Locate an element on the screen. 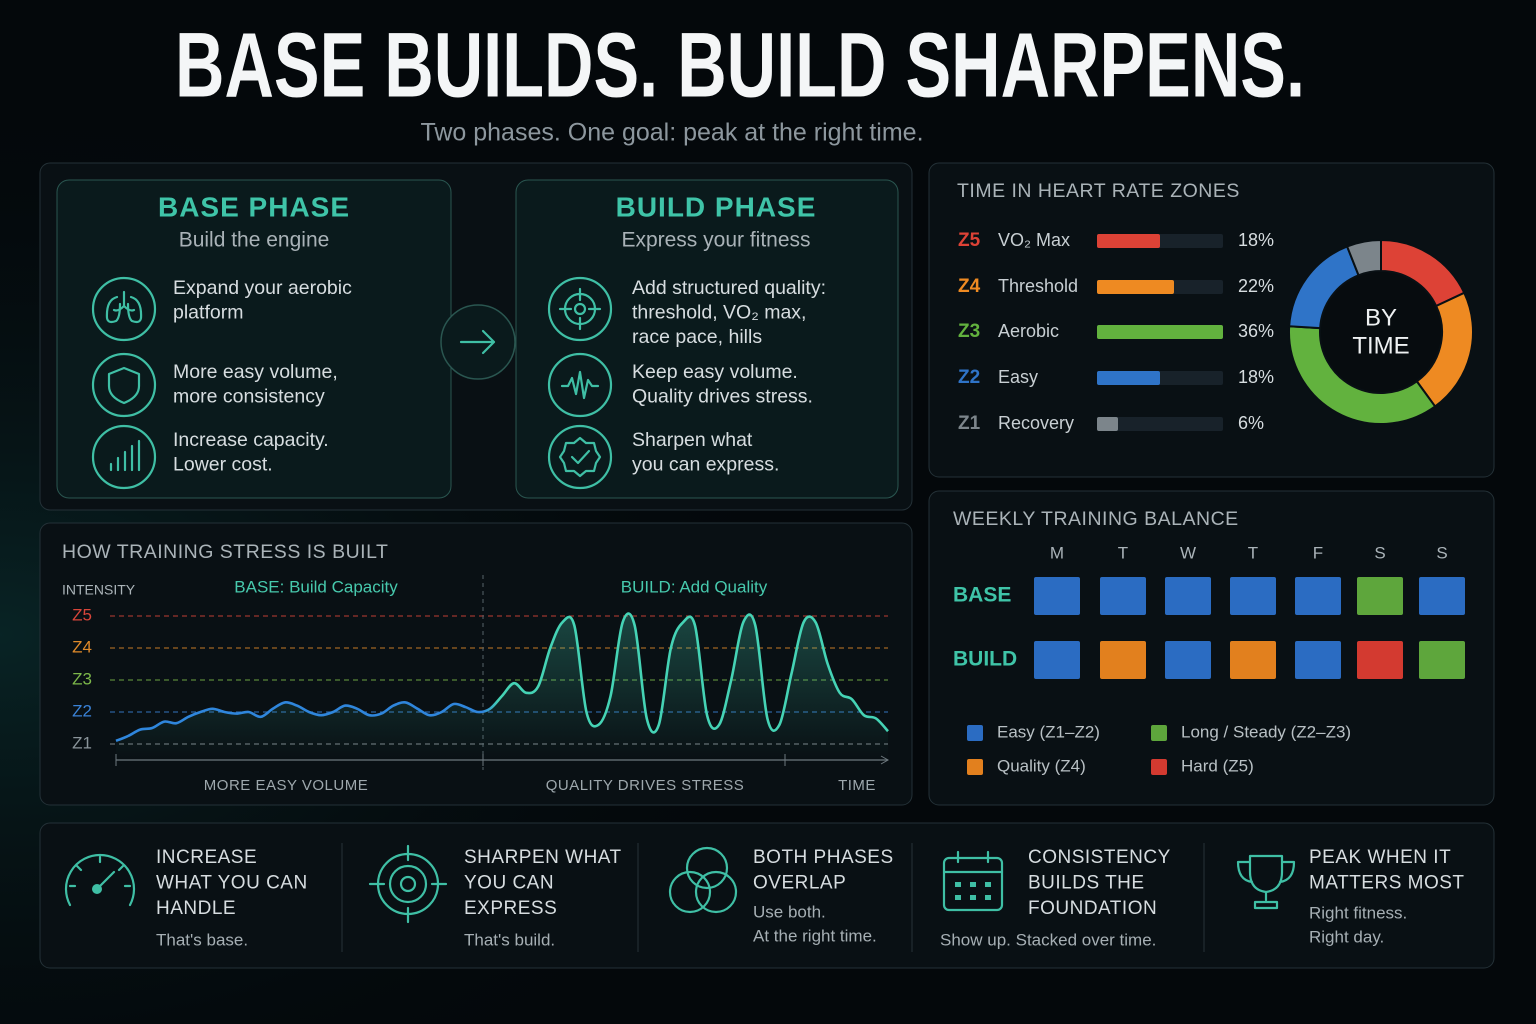  takeaway-text: Right day. is located at coordinates (1346, 936).